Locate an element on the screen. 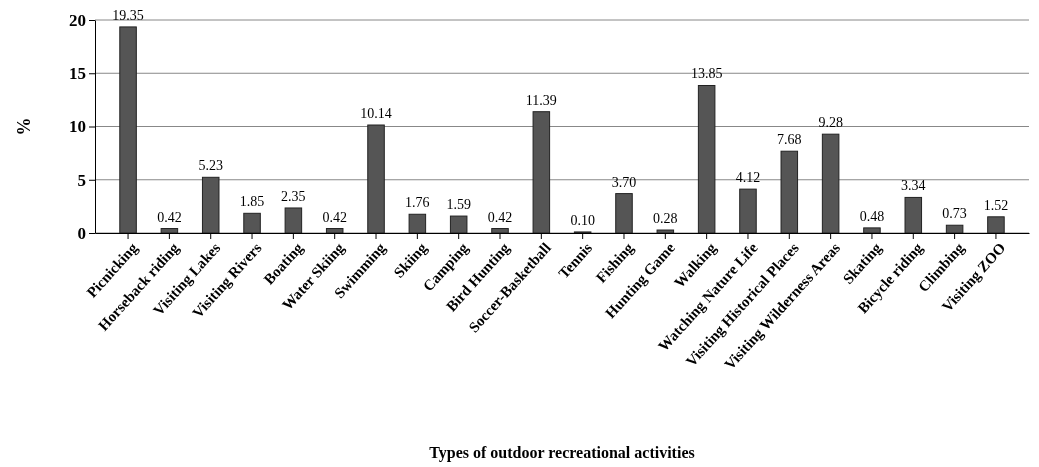 This screenshot has width=1039, height=467. data-label: 5.23 is located at coordinates (210, 166).